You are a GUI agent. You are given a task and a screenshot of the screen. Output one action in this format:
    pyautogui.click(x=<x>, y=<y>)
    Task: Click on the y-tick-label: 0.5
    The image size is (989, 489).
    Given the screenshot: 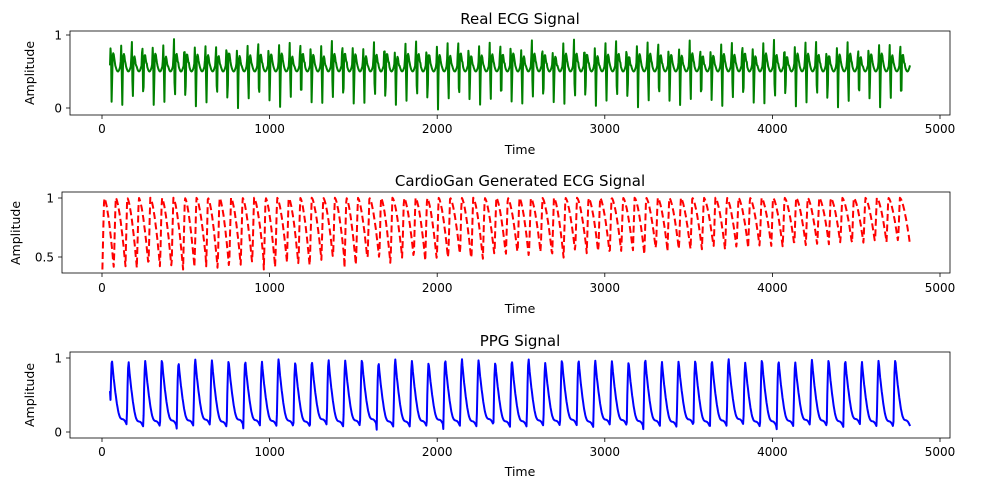 What is the action you would take?
    pyautogui.click(x=44, y=258)
    